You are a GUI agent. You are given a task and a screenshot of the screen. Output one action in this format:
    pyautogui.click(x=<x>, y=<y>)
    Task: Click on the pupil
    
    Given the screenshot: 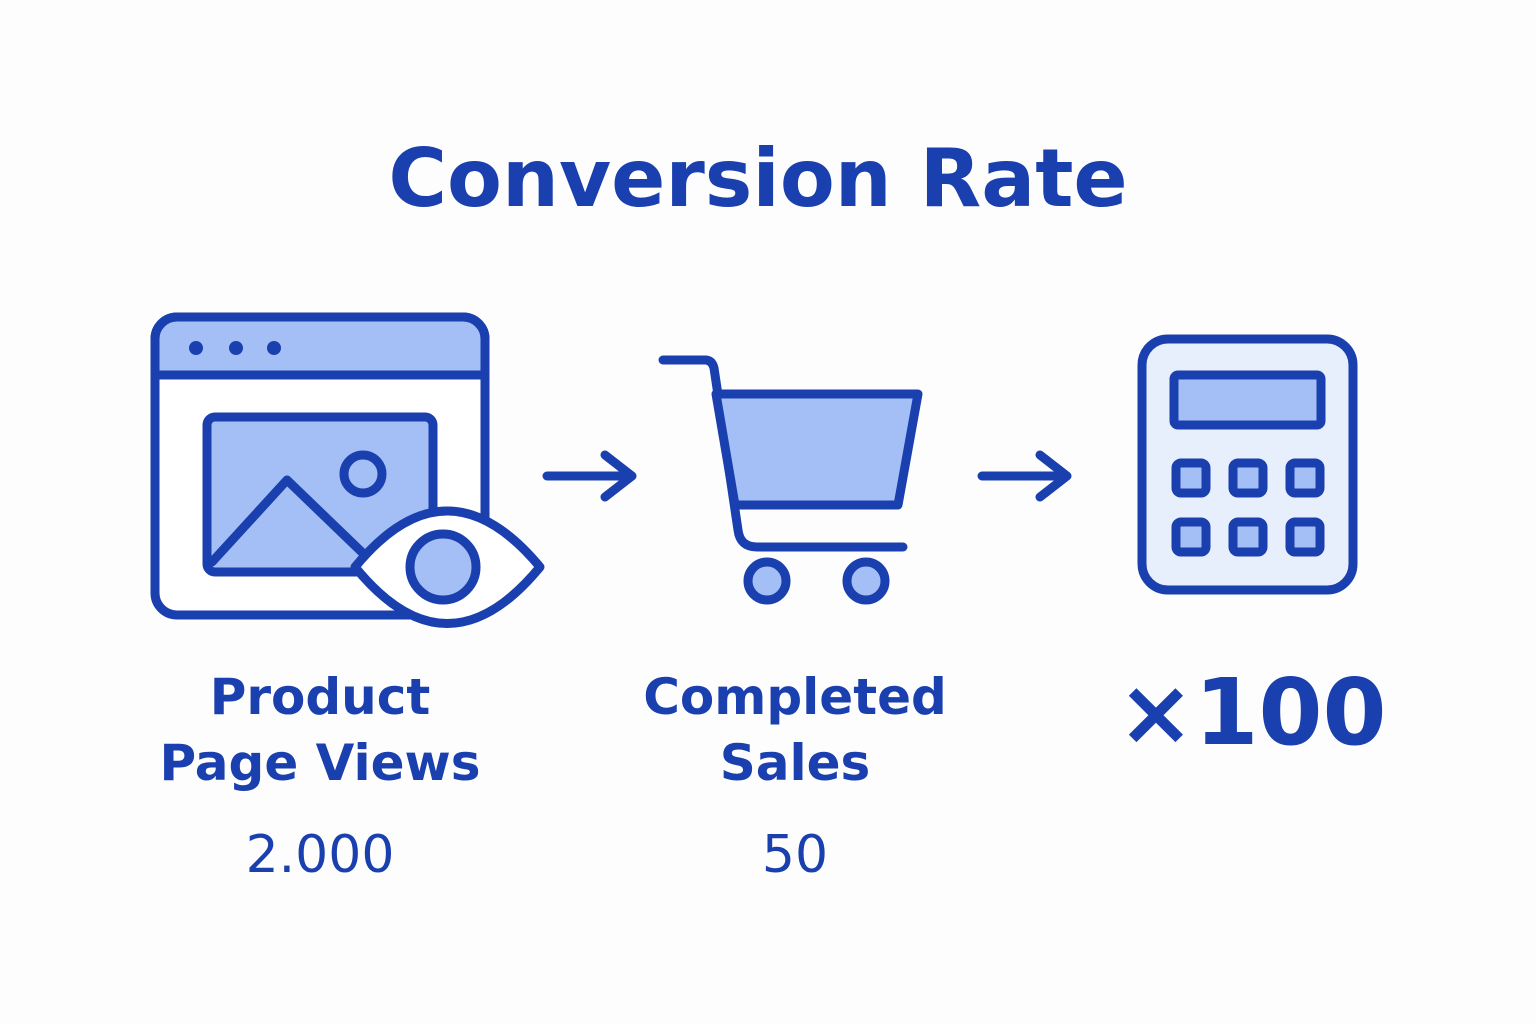 What is the action you would take?
    pyautogui.click(x=443, y=567)
    